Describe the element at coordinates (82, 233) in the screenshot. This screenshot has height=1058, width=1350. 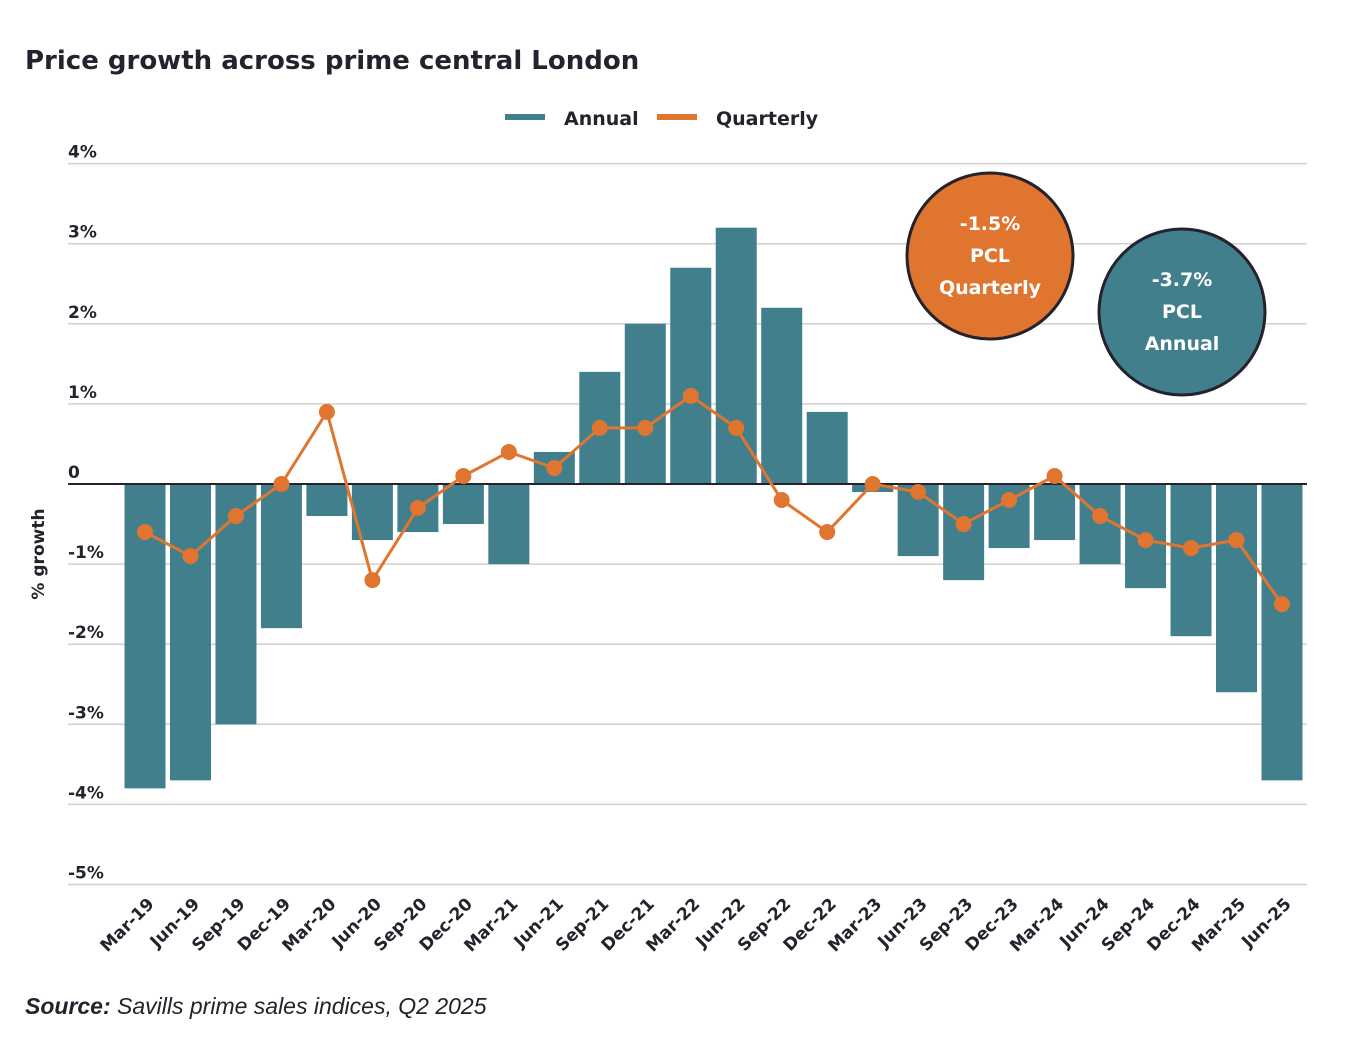
I see `y-tick-label: 3%` at that location.